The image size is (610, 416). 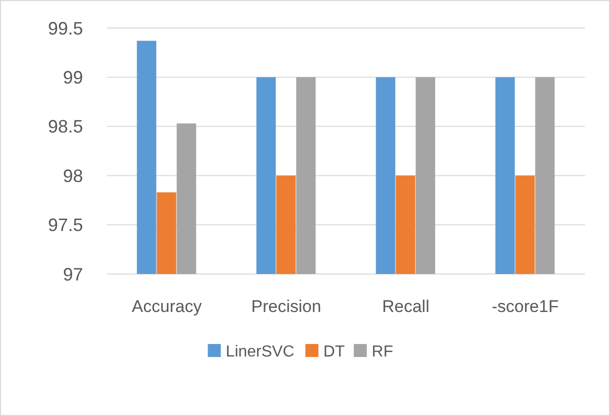 I want to click on x-tick-label: Recall, so click(x=406, y=306).